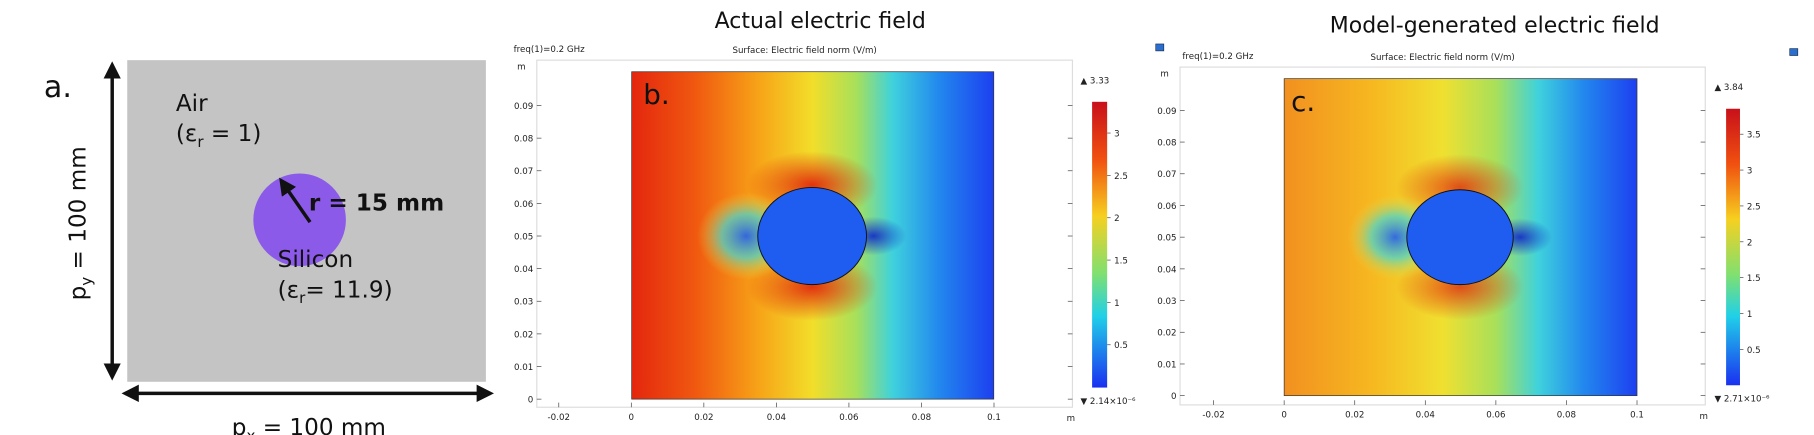 Image resolution: width=1814 pixels, height=435 pixels. Describe the element at coordinates (1754, 136) in the screenshot. I see `colorbar-tick-label: 3.5` at that location.